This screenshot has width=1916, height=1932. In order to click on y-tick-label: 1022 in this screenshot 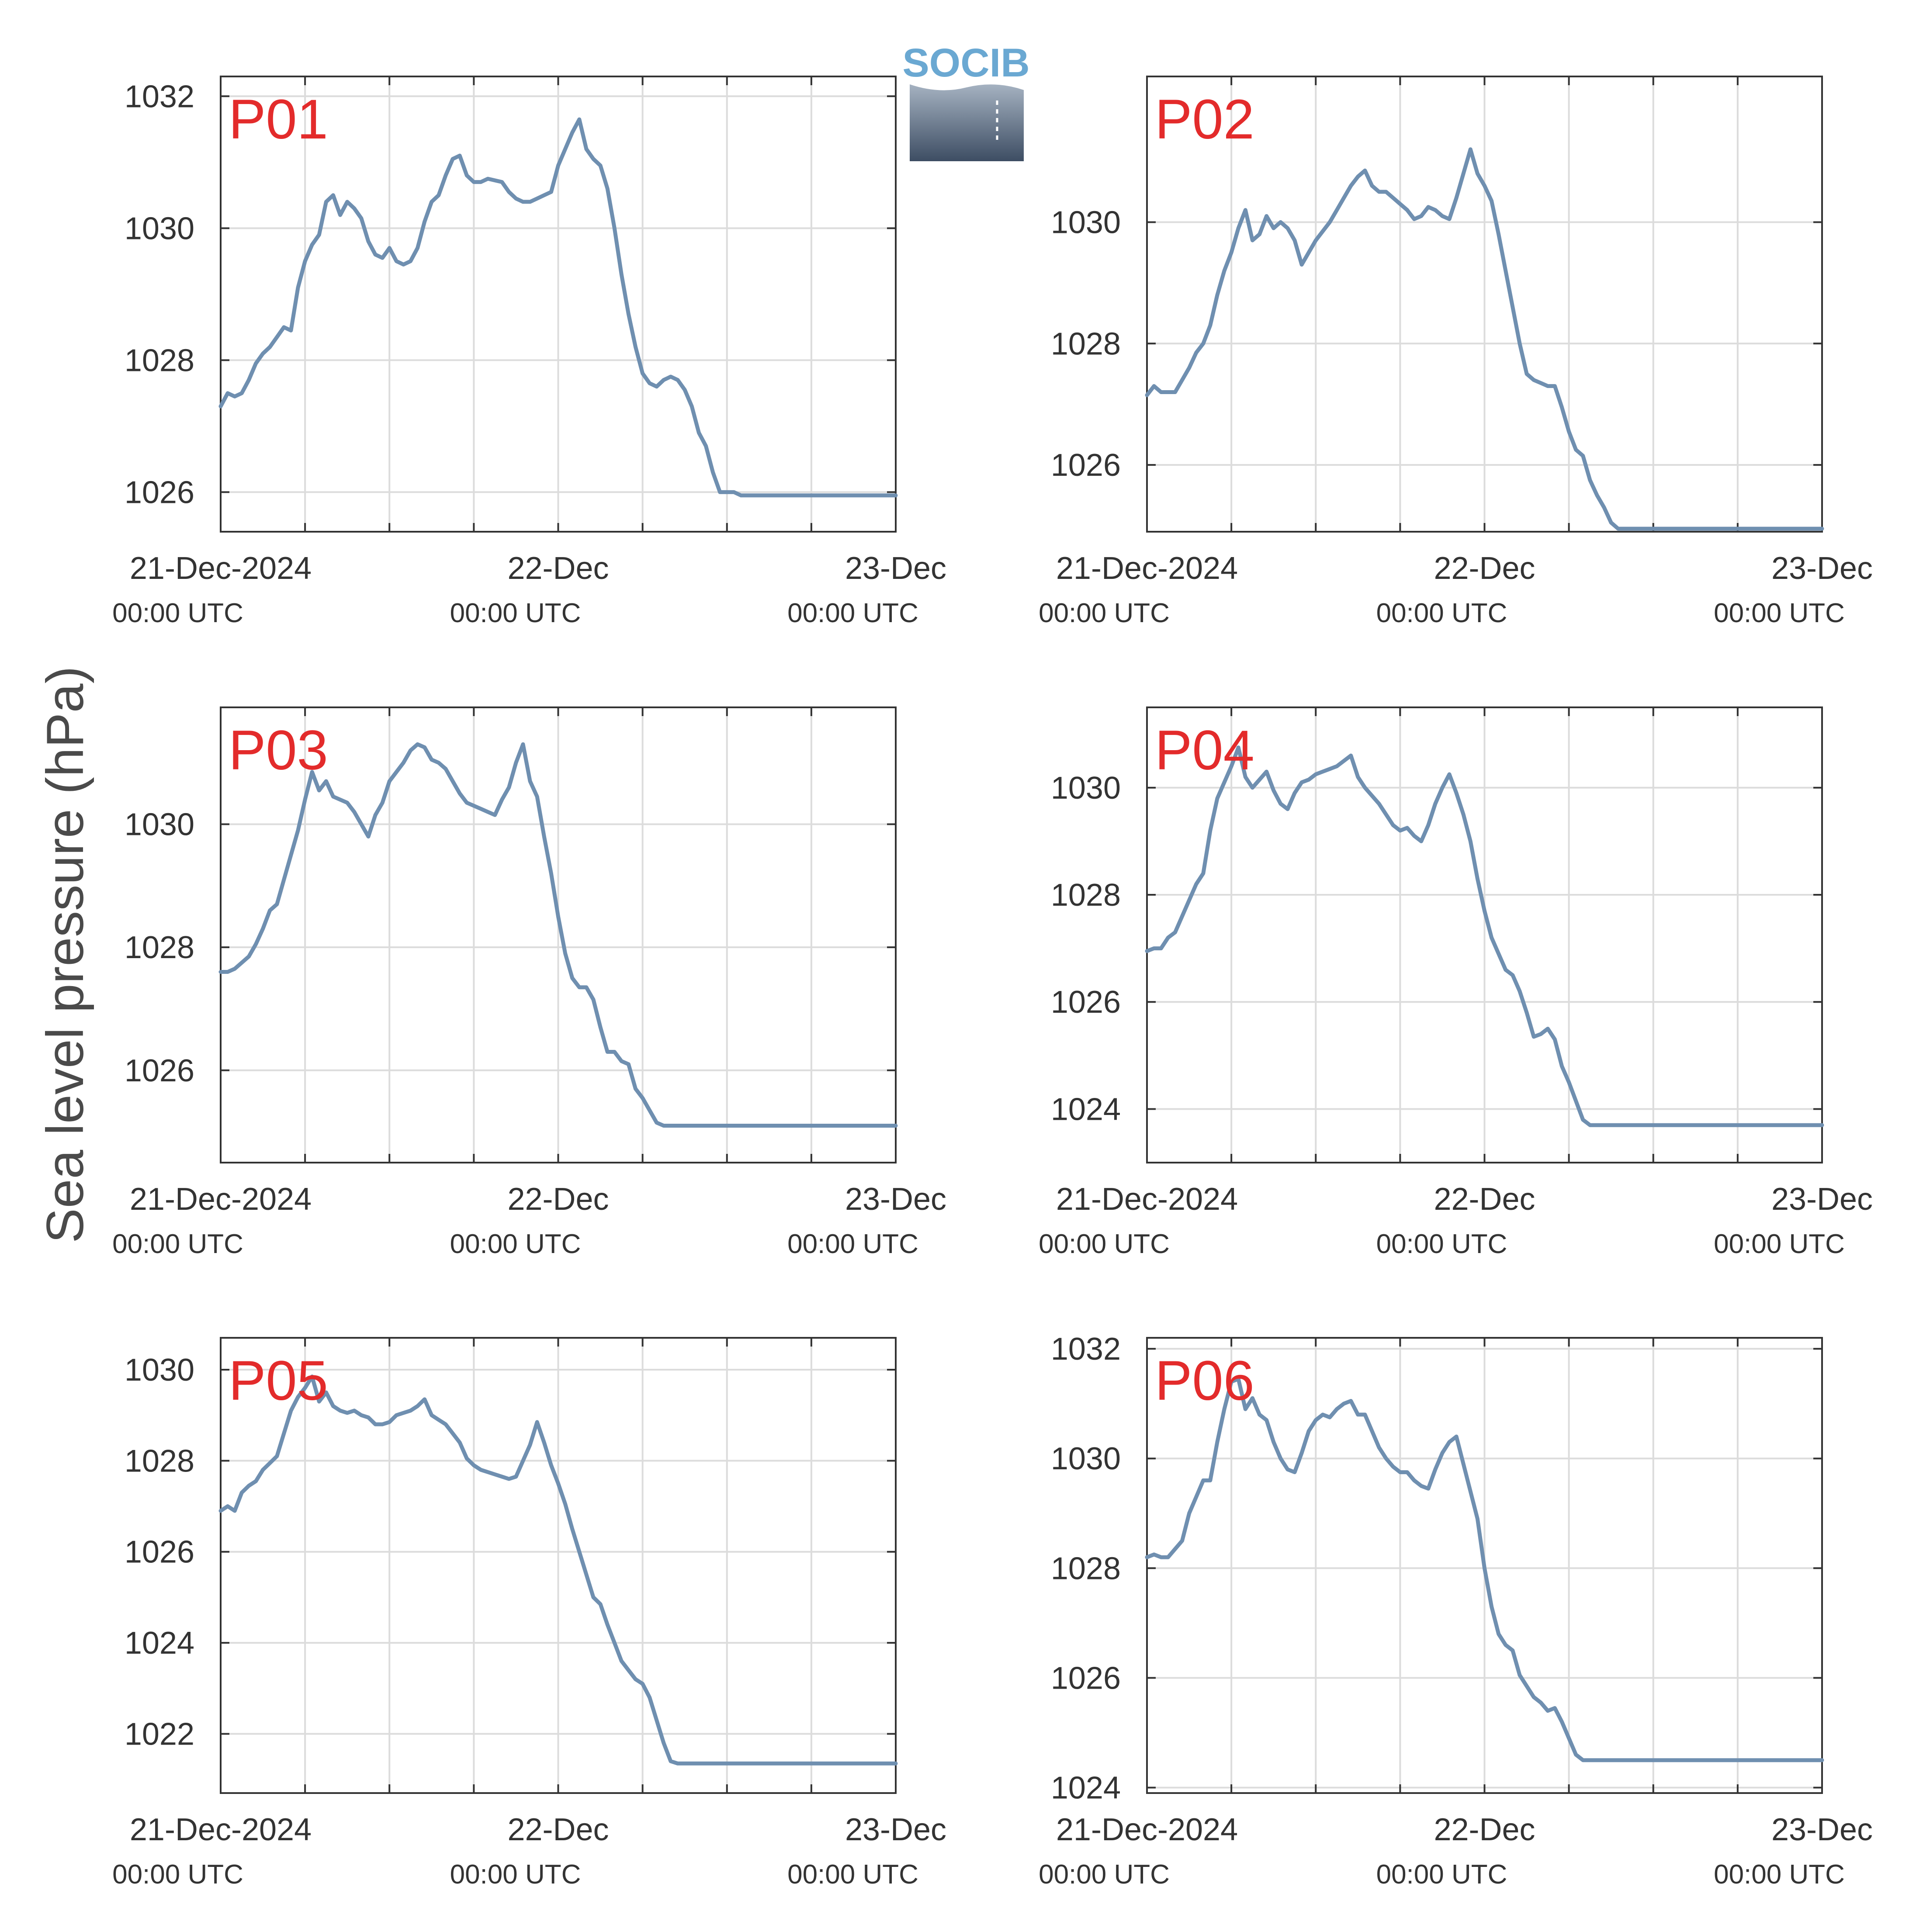, I will do `click(159, 1734)`.